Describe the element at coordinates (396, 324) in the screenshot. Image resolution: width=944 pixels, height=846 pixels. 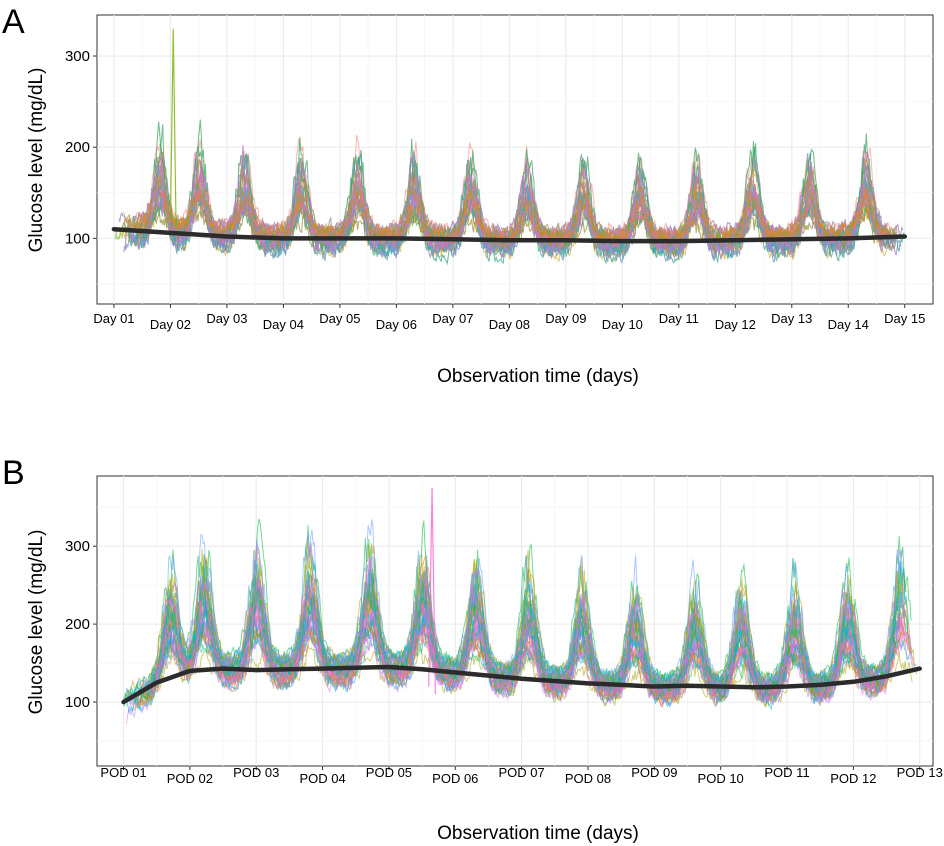
I see `x-tick-label: Day 06` at that location.